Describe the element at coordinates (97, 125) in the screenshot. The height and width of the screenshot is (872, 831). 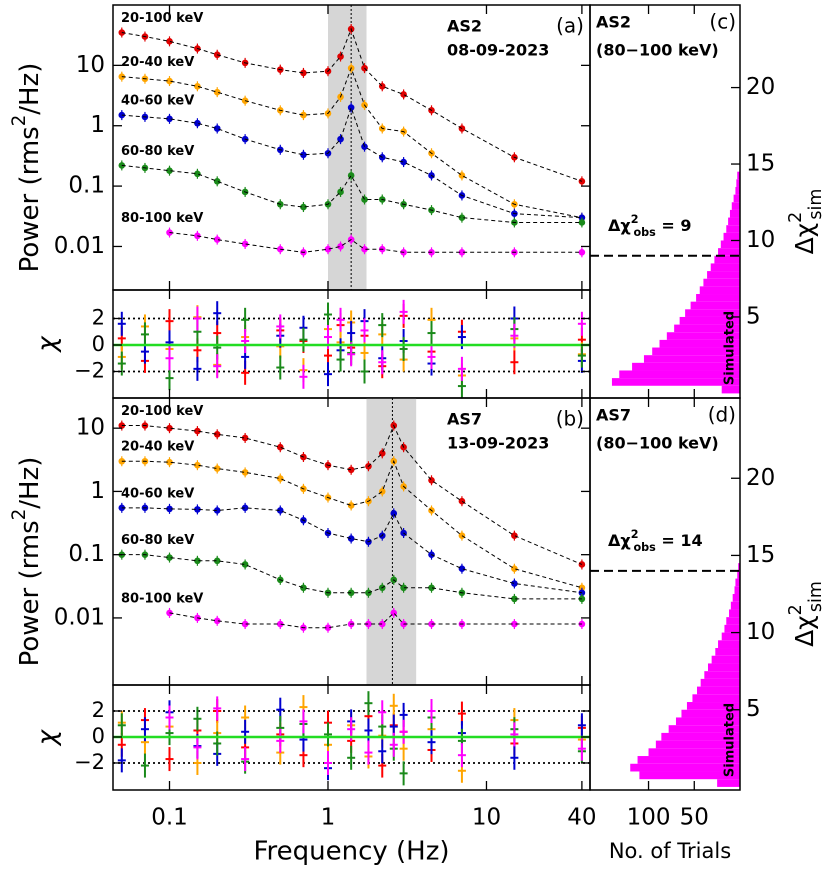
I see `y-tick-label: 1` at that location.